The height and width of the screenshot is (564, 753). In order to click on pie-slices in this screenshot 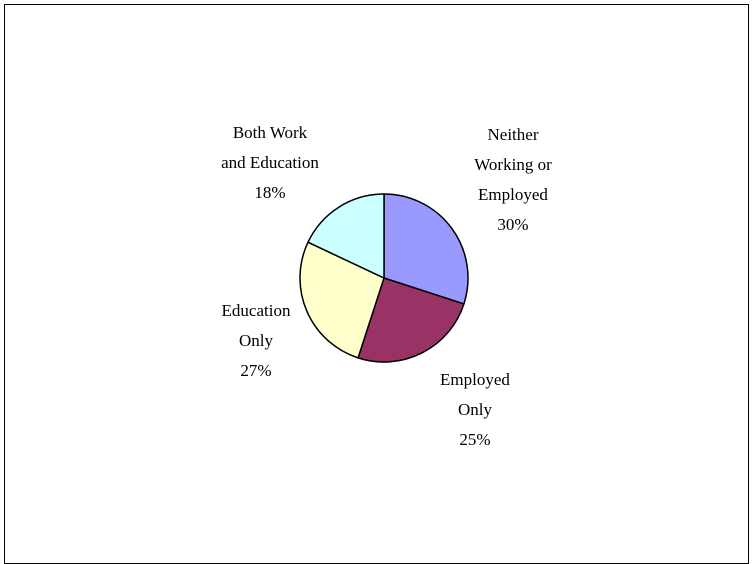, I will do `click(384, 278)`.